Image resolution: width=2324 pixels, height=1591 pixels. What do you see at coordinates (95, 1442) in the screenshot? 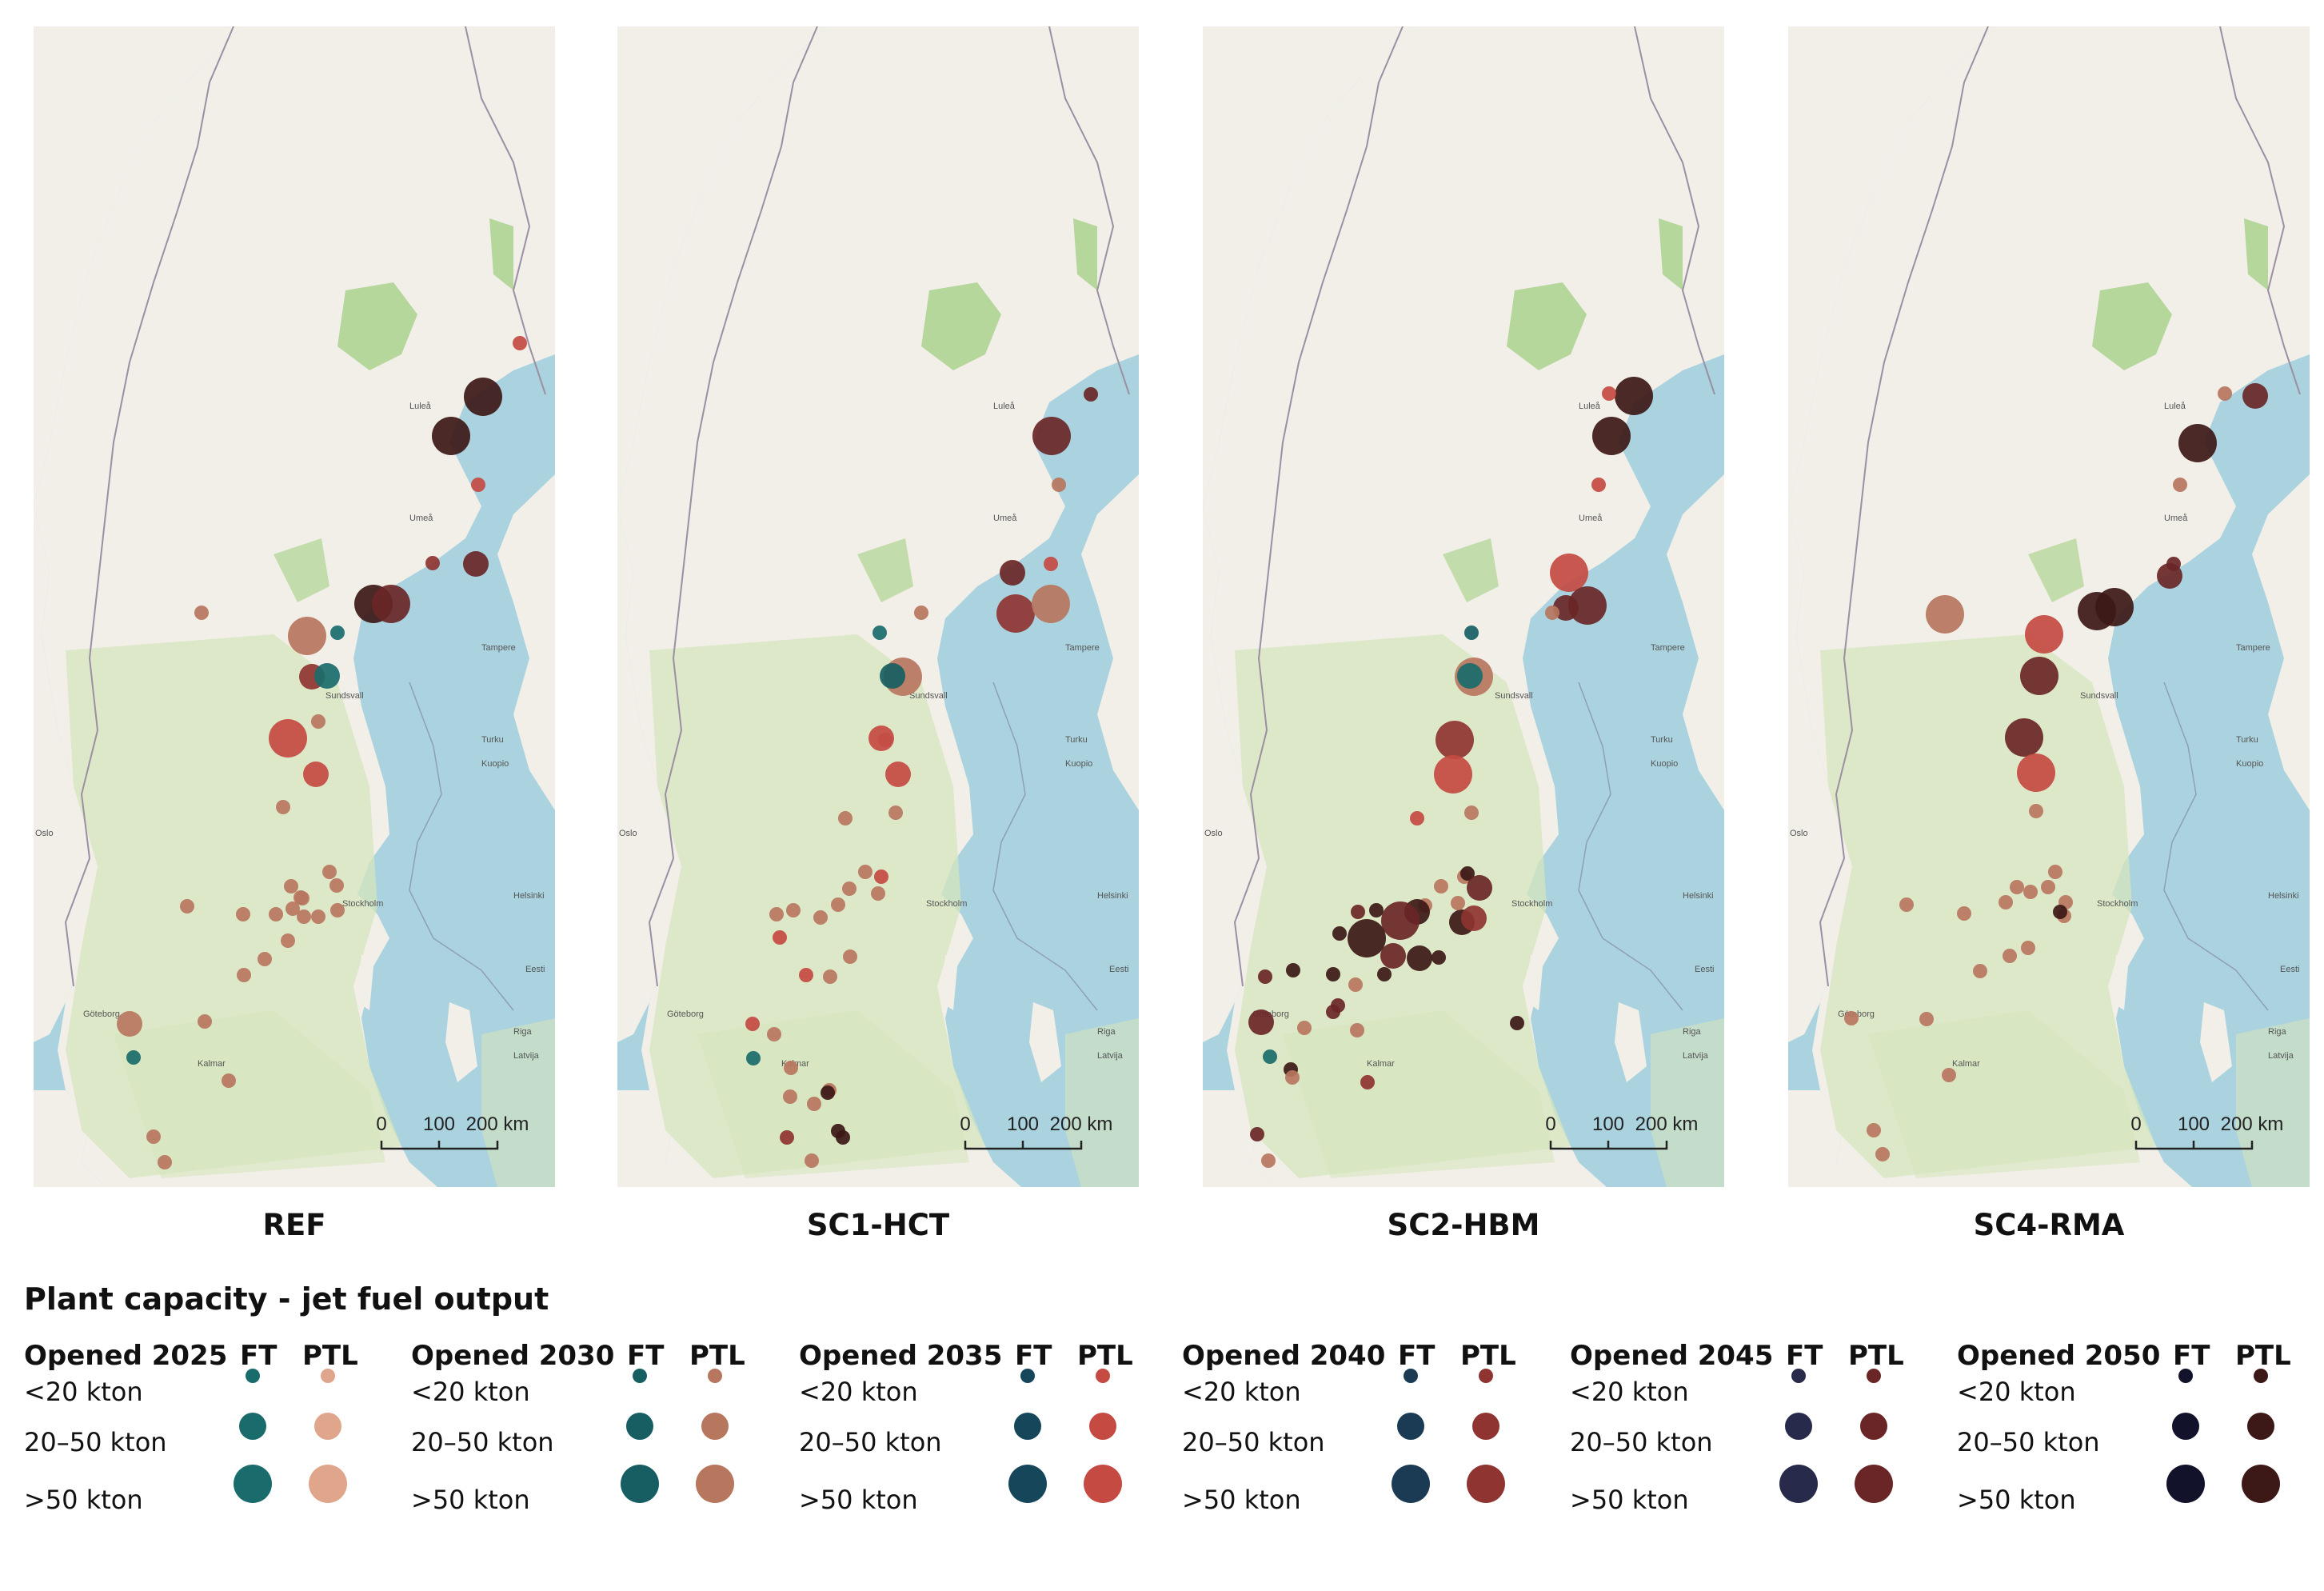
I see `legend-size-label: 20–50 kton` at bounding box center [95, 1442].